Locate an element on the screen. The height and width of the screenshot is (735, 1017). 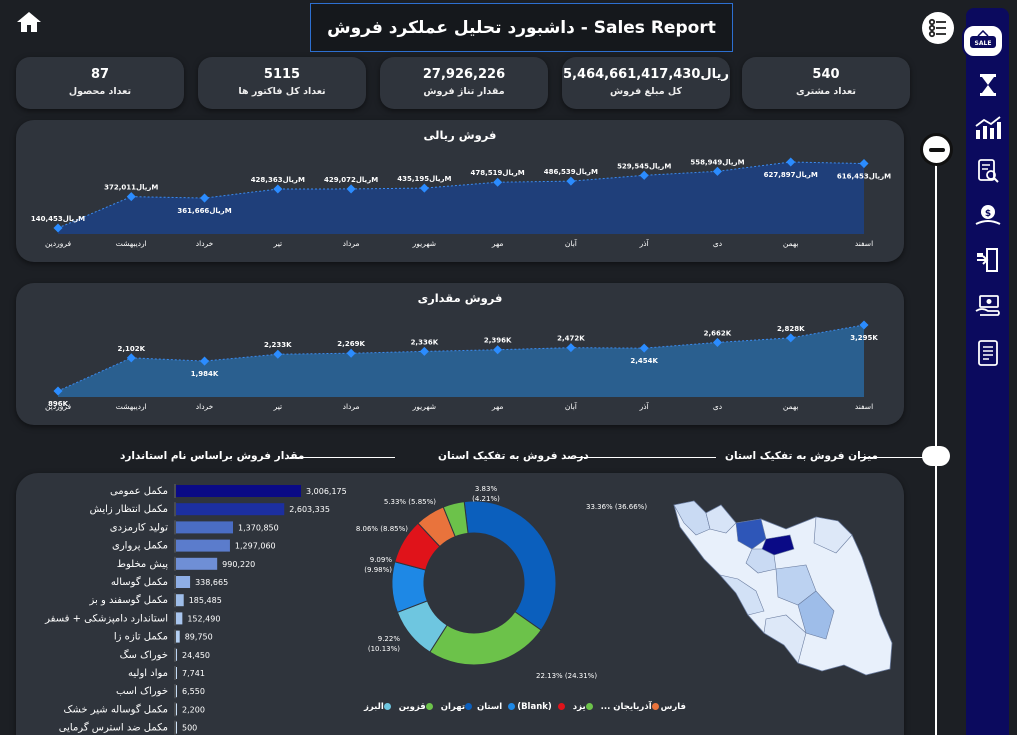
kpi-label: مقدار تناژ فروش is located at coordinates (464, 91).